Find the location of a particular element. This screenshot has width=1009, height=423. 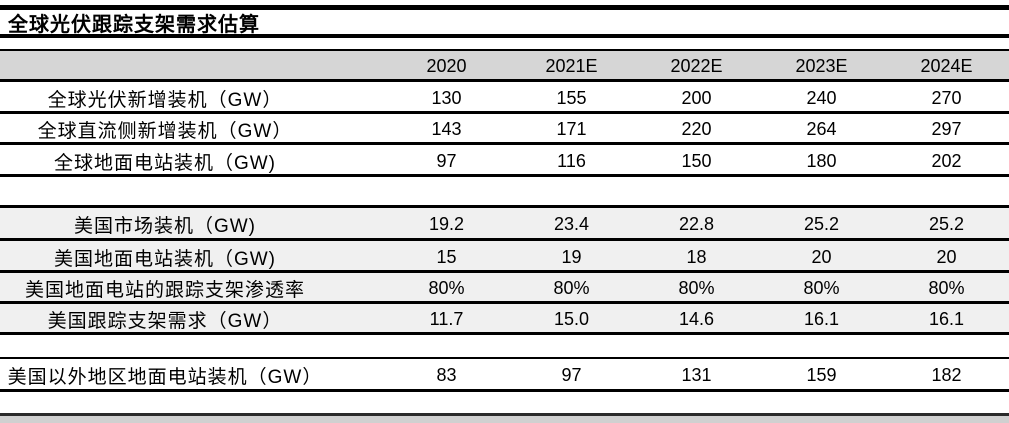

column-header-2023e: 2023E is located at coordinates (821, 66).